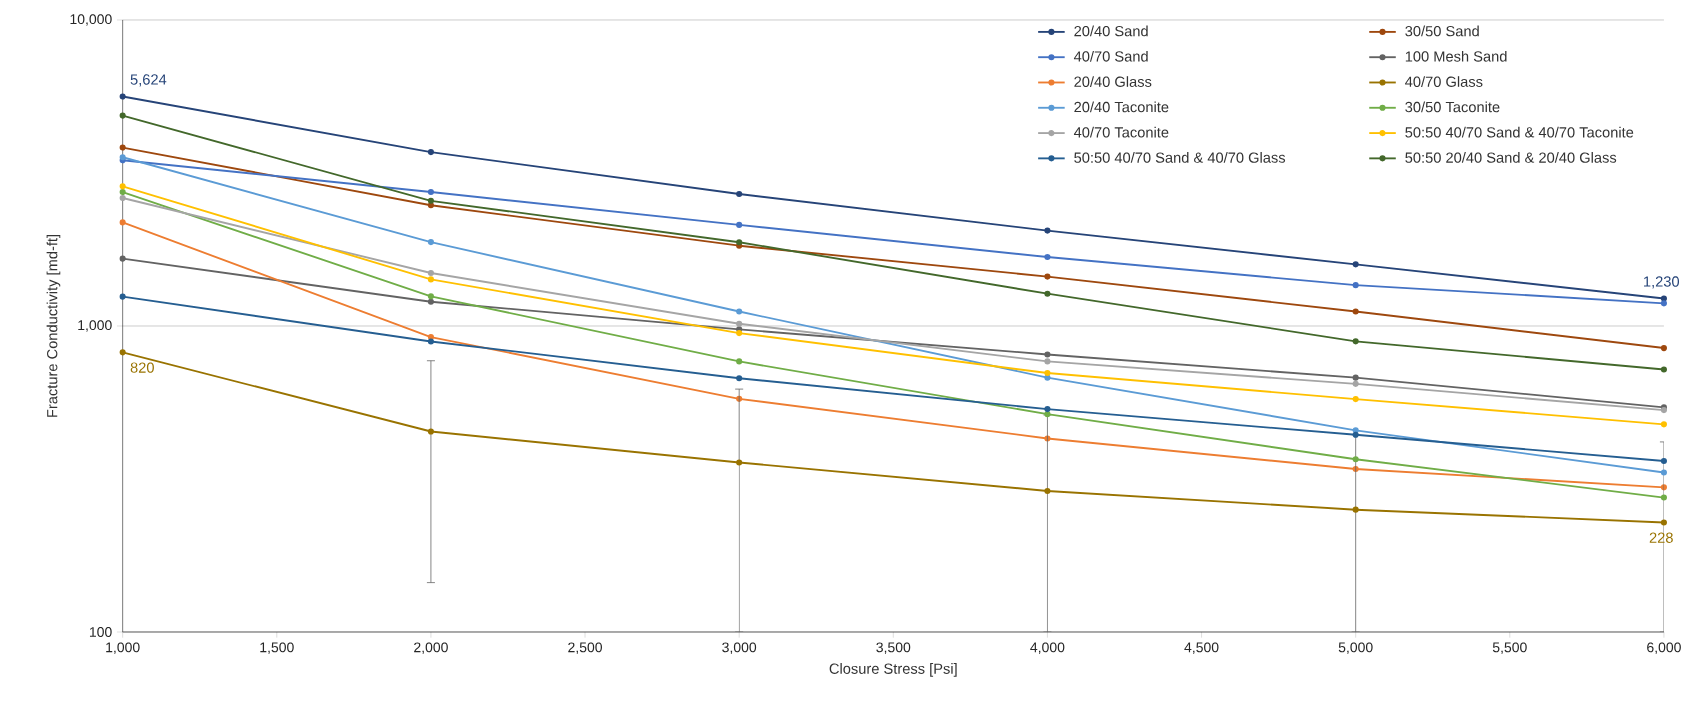  I want to click on x-tick-label: 1,500, so click(277, 648).